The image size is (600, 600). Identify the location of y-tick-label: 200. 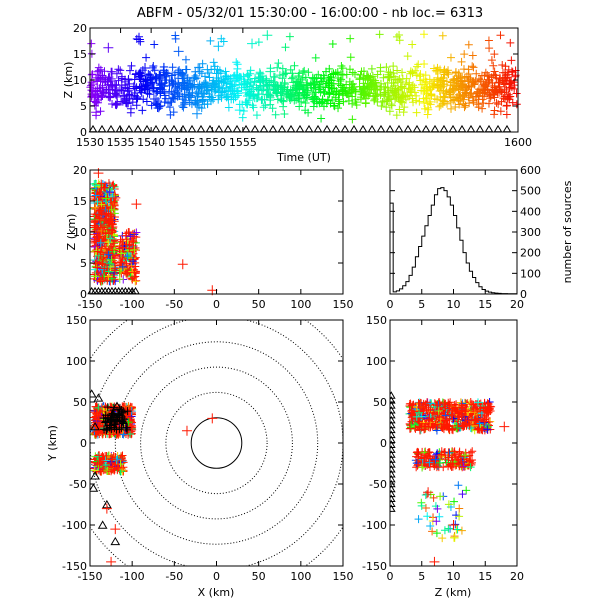
(530, 253).